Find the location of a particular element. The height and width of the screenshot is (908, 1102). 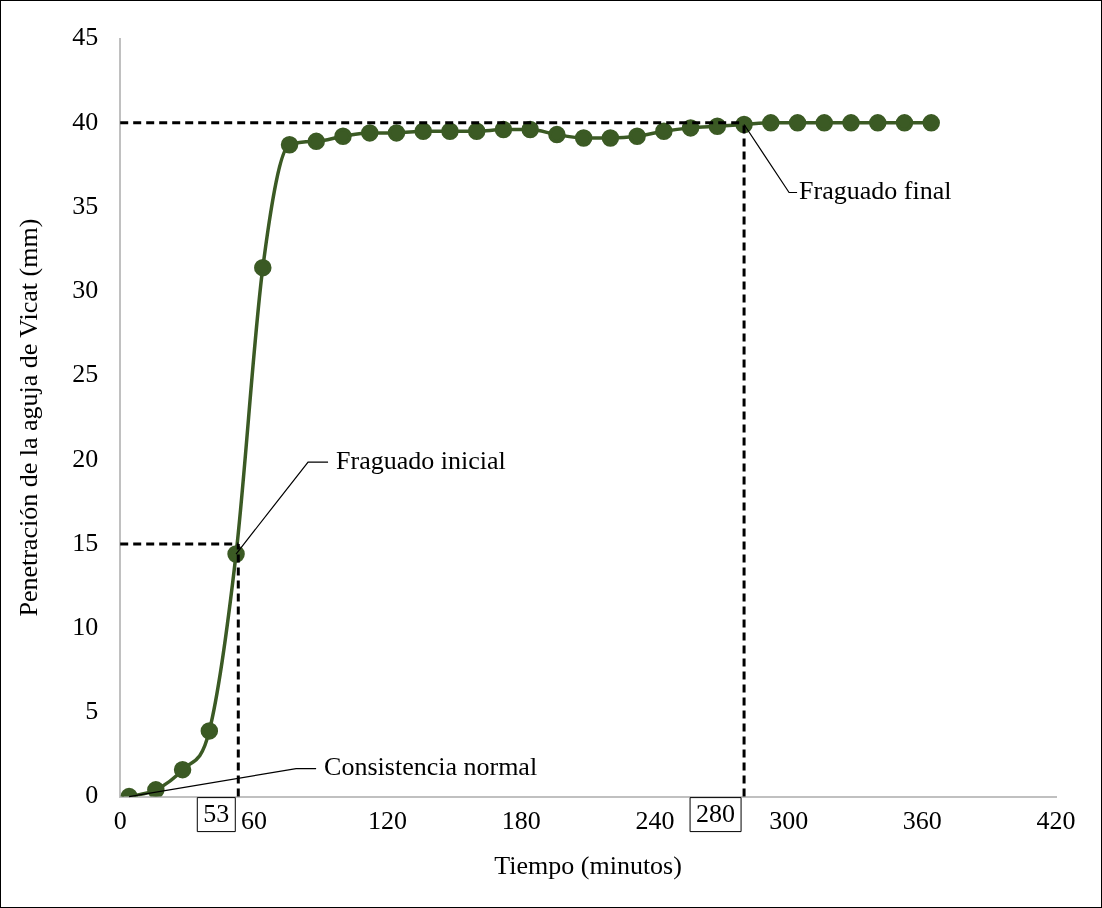

x-tick-label: 300 is located at coordinates (789, 821).